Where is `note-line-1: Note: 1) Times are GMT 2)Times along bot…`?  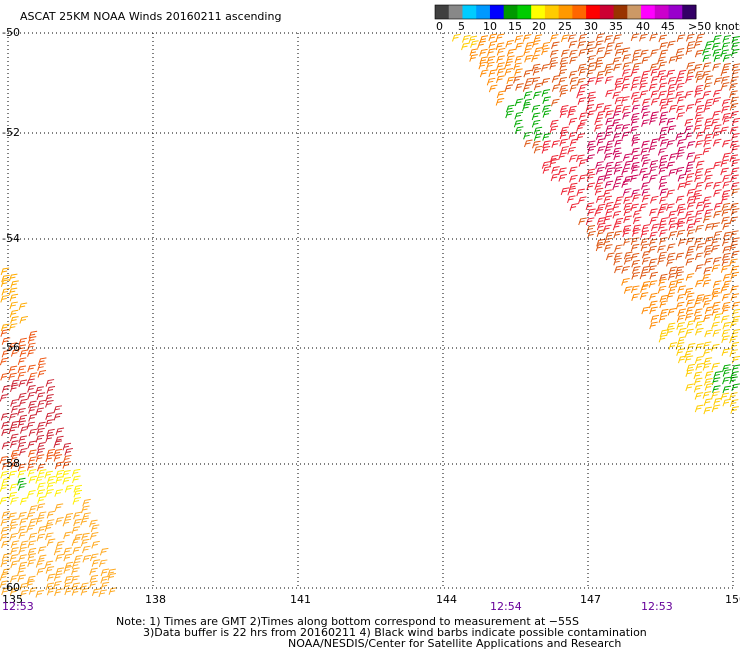
note-line-1: Note: 1) Times are GMT 2)Times along bot… is located at coordinates (347, 621).